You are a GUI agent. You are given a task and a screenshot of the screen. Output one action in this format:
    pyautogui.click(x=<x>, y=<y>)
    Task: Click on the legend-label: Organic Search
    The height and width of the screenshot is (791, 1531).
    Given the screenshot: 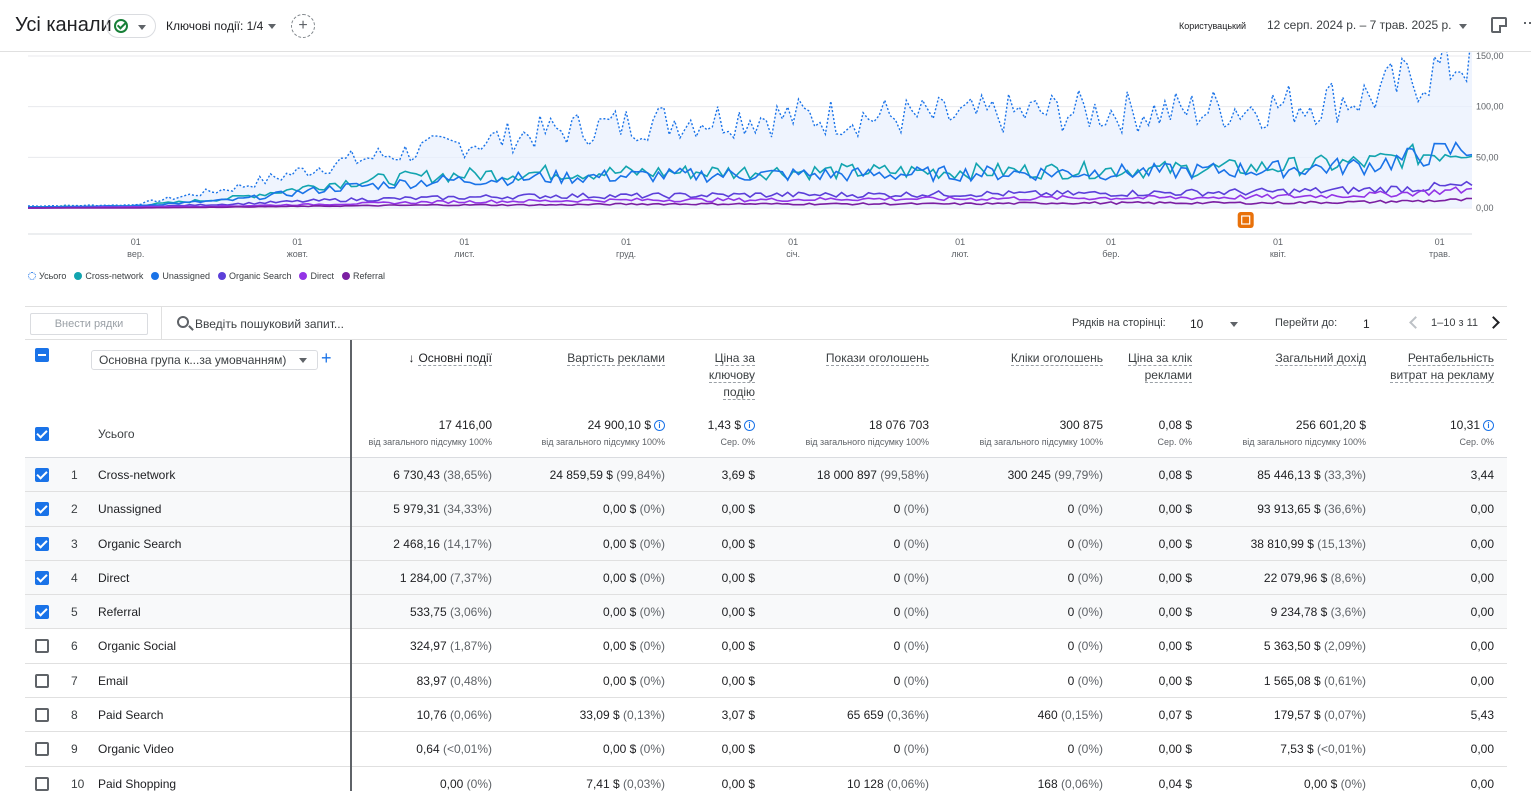 What is the action you would take?
    pyautogui.click(x=260, y=276)
    